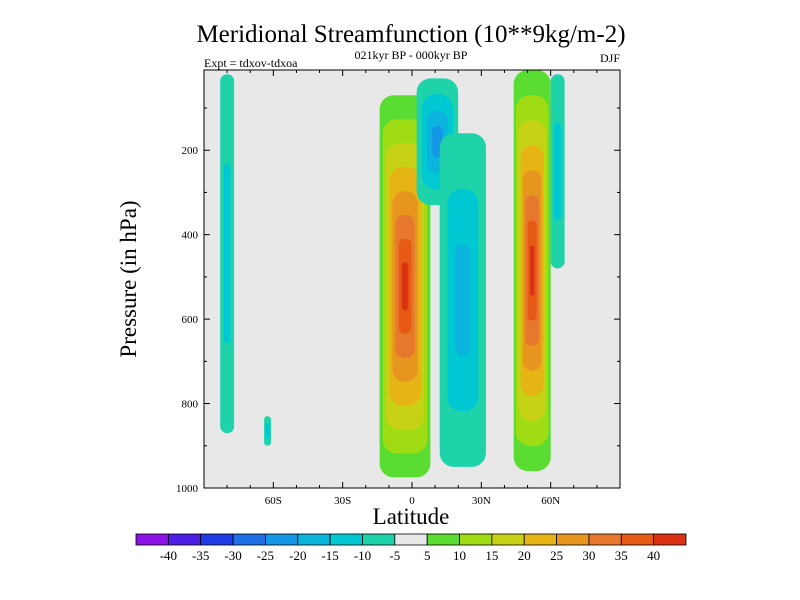 This screenshot has width=800, height=600. I want to click on colorbar-label: -40, so click(168, 555).